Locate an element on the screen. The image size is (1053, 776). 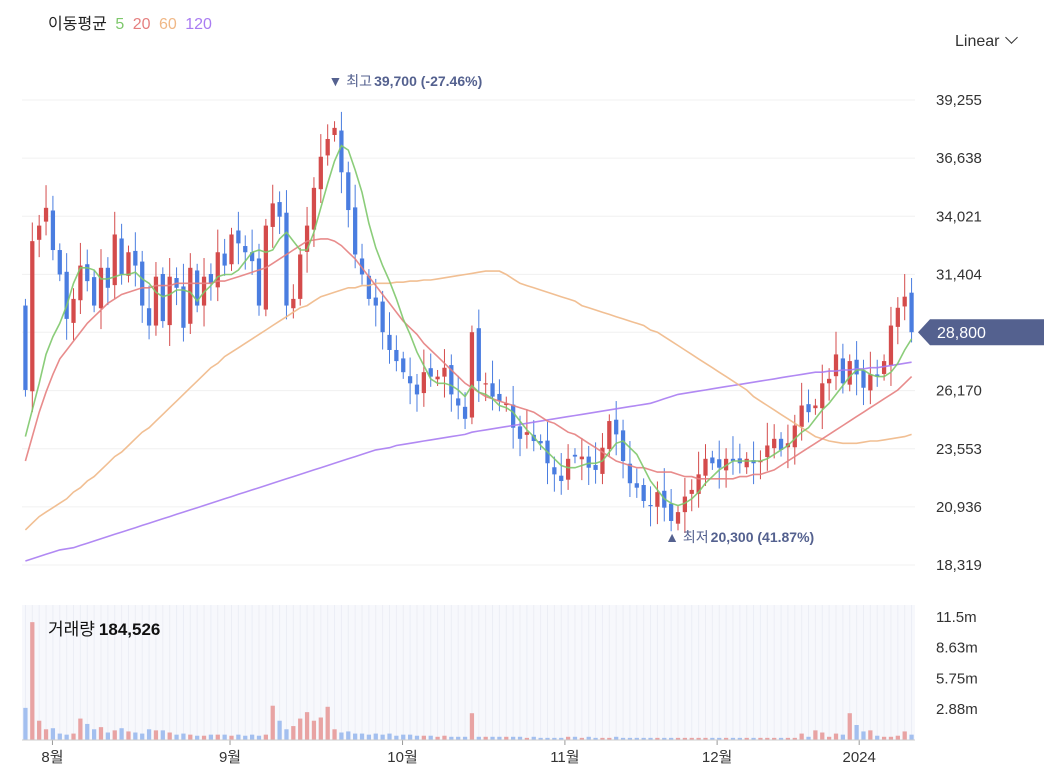
legend-ma60: 60 is located at coordinates (167, 24).